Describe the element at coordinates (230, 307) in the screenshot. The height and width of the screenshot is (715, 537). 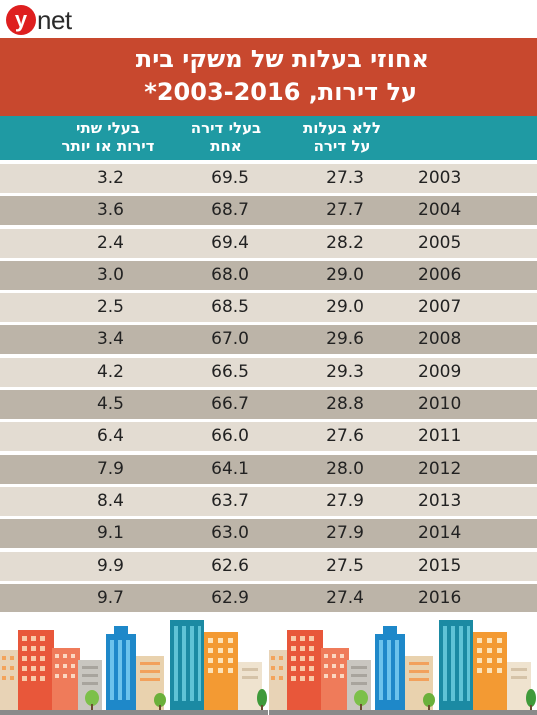
I see `cell-one-apartment: 68.5` at that location.